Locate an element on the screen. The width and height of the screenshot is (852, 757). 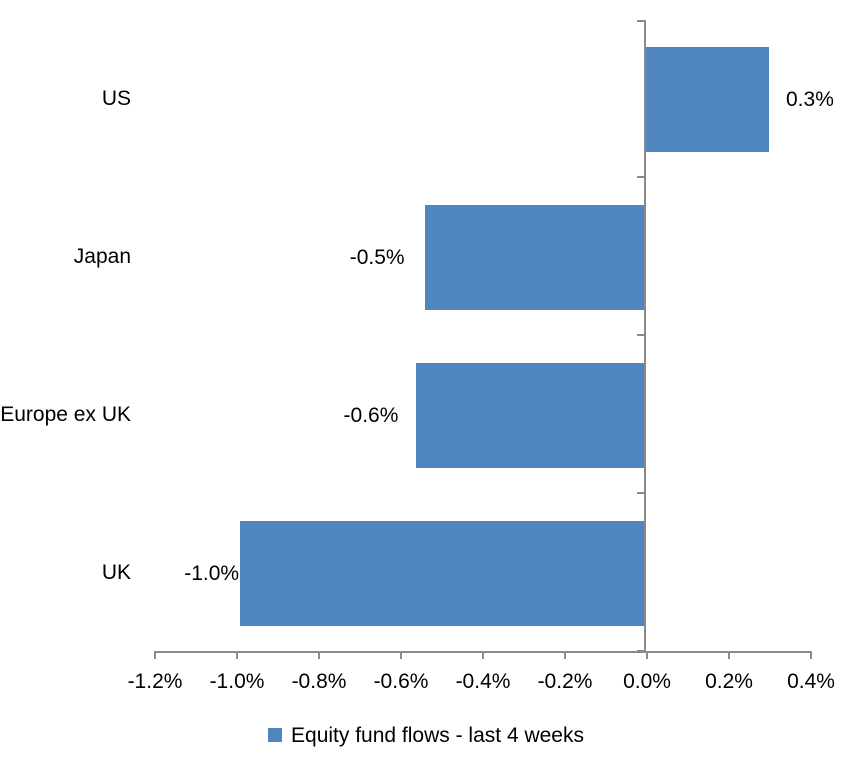
x-axis-tick-label: -0.4% is located at coordinates (483, 681).